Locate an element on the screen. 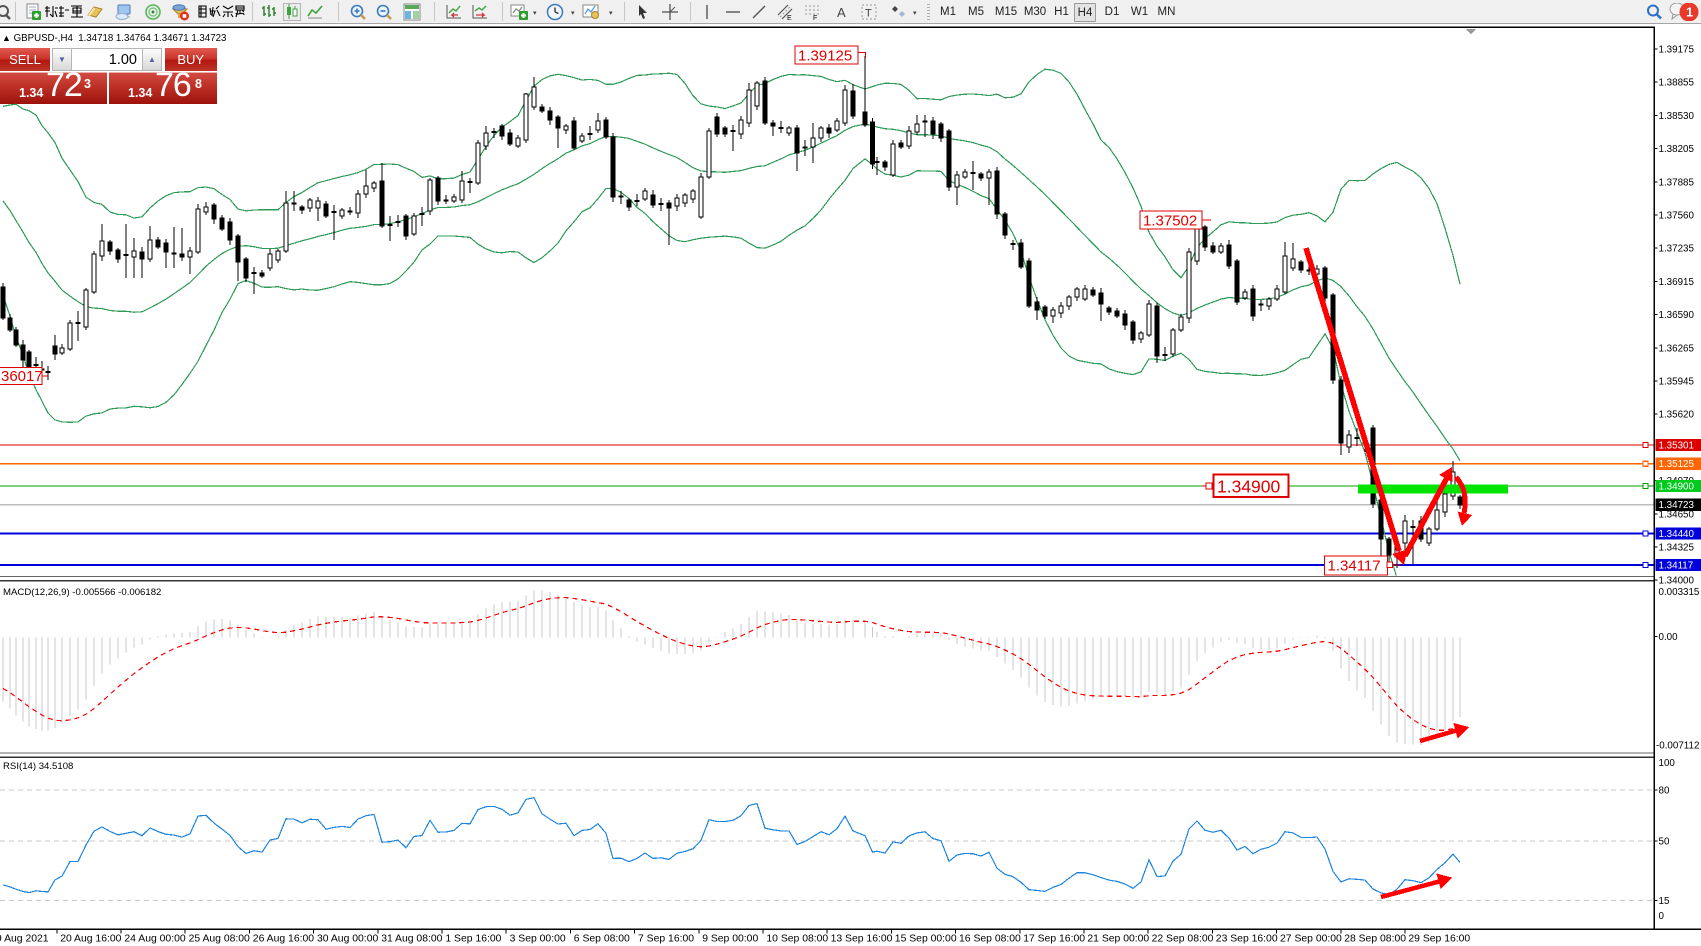 The height and width of the screenshot is (946, 1701). svg-text: 7 Sep 16:00 is located at coordinates (666, 939).